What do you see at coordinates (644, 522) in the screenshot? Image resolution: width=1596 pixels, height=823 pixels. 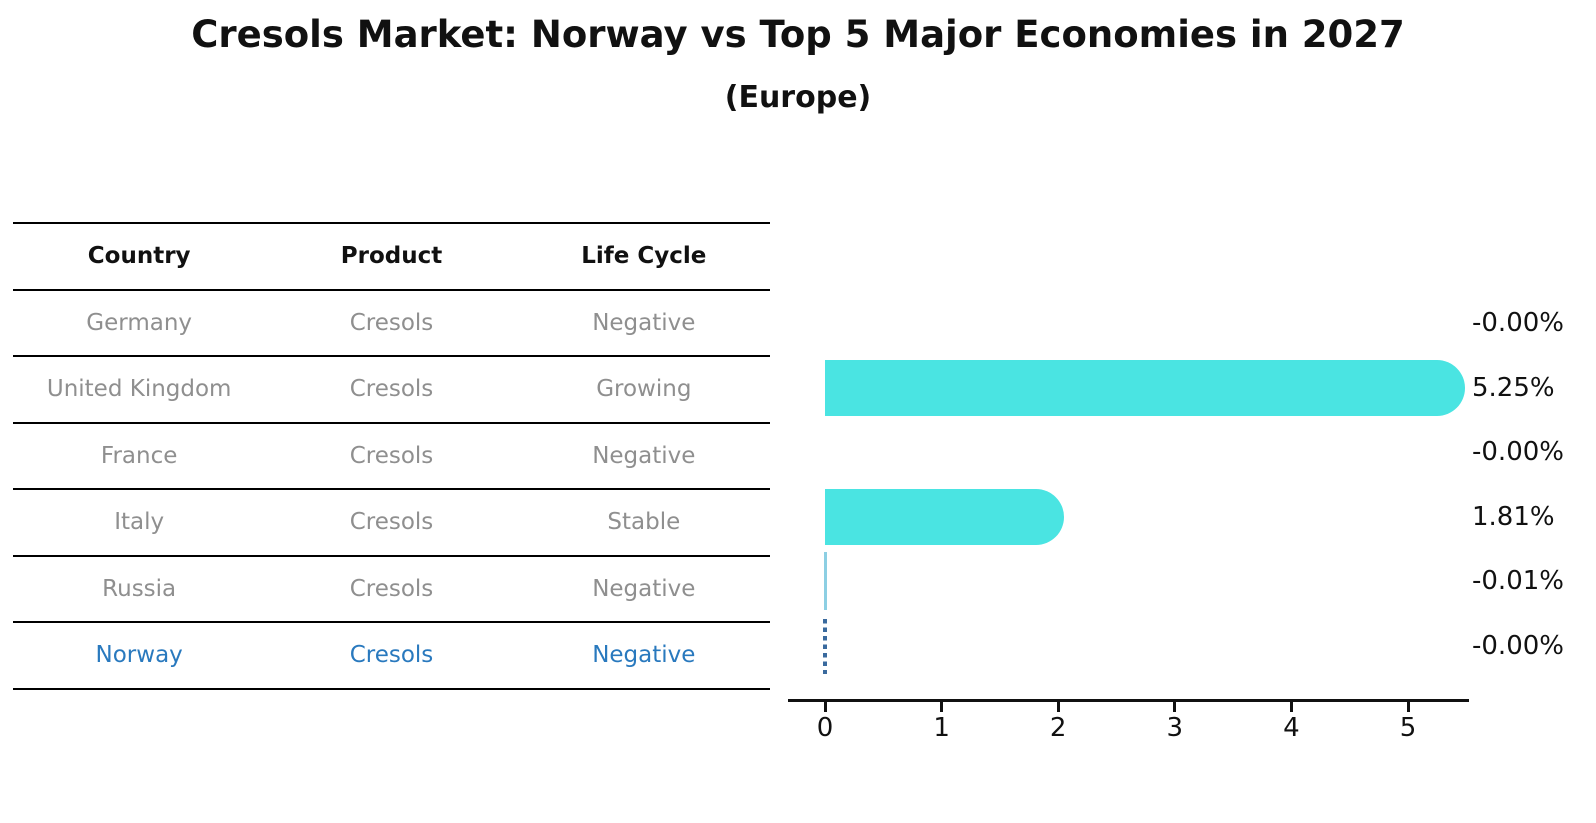 I see `cell-lifecycle: Stable` at bounding box center [644, 522].